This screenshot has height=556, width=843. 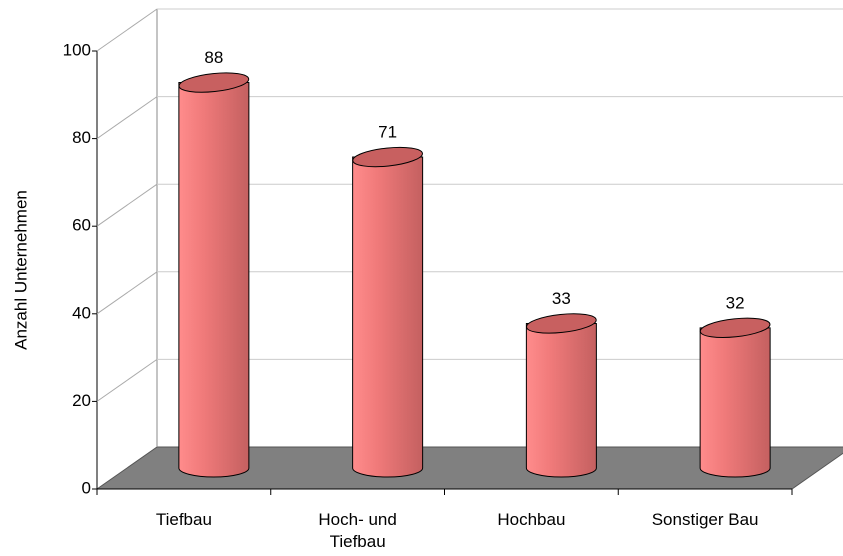 I want to click on y-tick-label: 80, so click(x=81, y=137).